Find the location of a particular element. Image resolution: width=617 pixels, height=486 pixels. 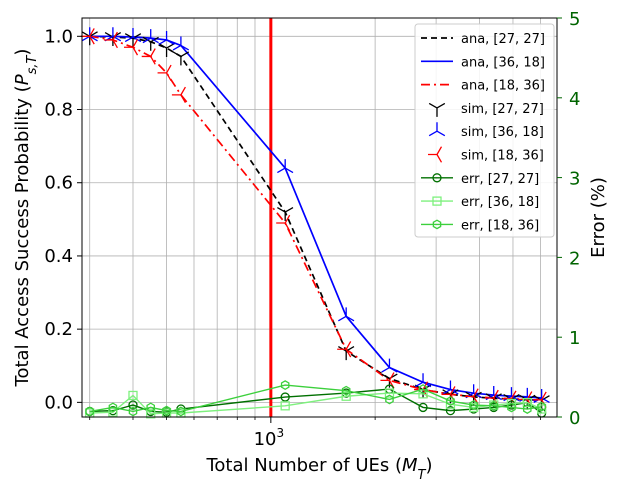

legend-entry: ana, [18, 36] is located at coordinates (483, 86).